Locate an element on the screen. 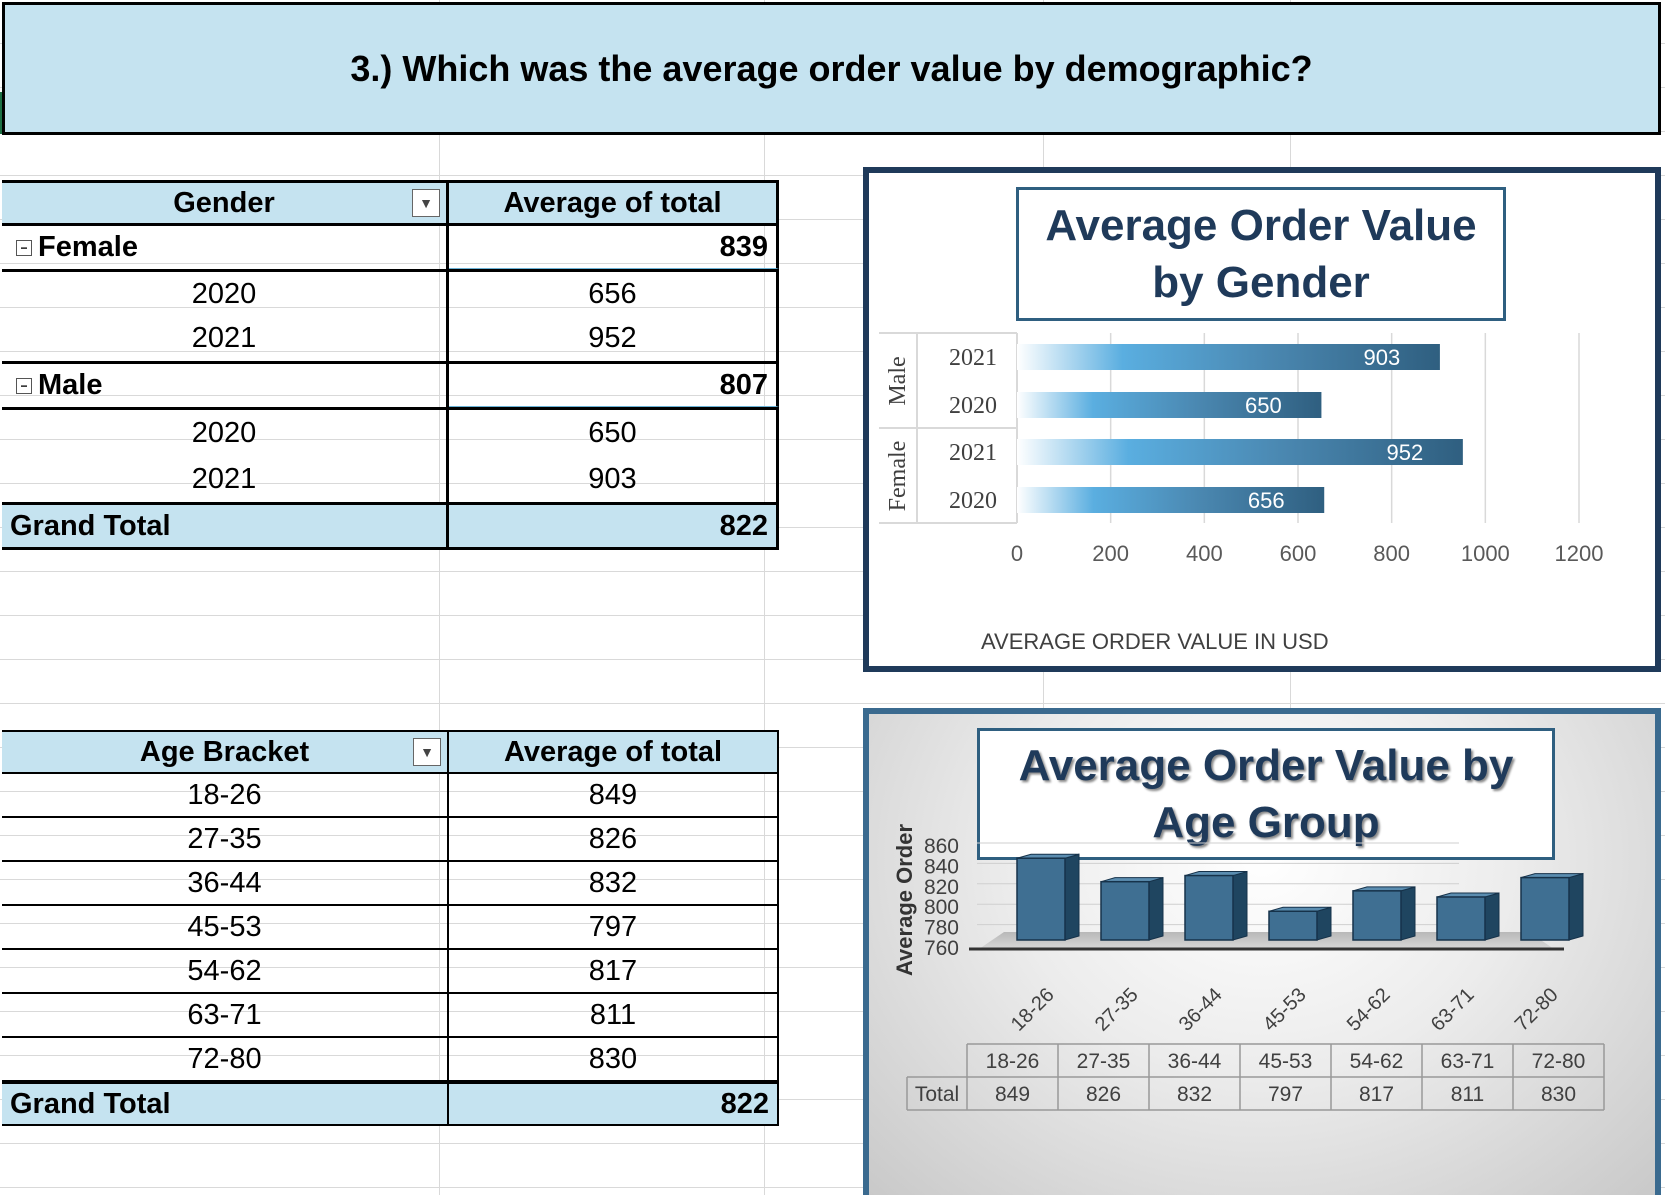 The height and width of the screenshot is (1201, 1665). age-value-cell: 826 is located at coordinates (614, 839).